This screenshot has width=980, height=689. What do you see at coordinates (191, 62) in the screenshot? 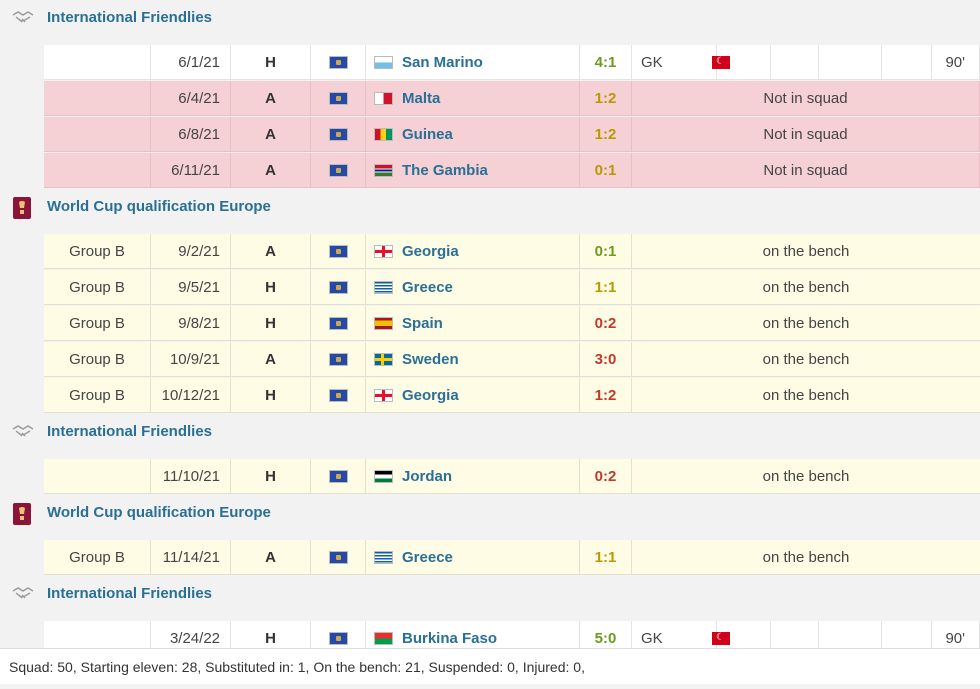
I see `date-cell: 6/1/21` at bounding box center [191, 62].